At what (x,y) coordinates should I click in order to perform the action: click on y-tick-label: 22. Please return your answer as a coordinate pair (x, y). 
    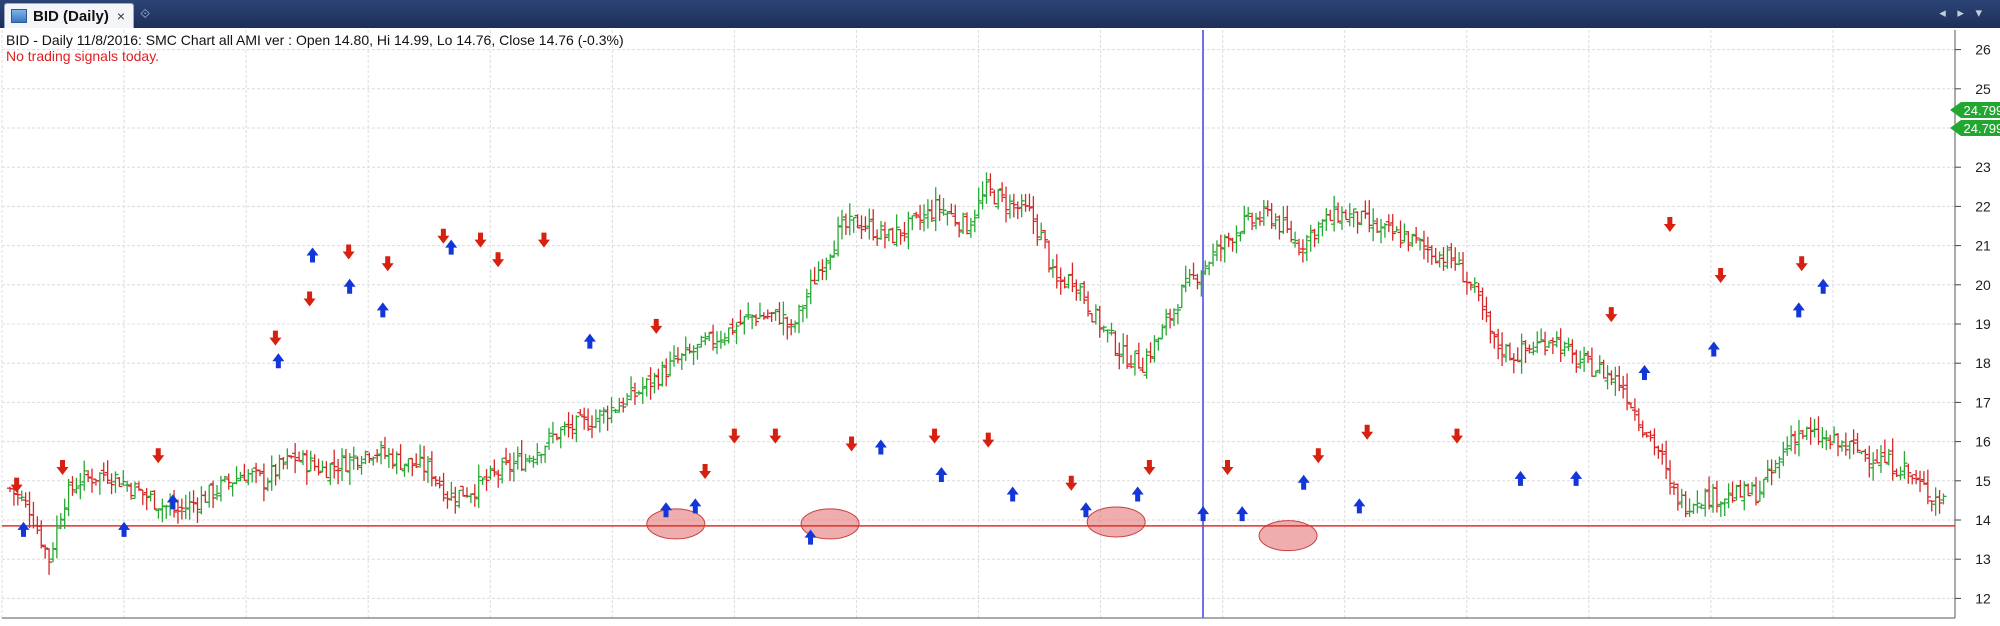
    Looking at the image, I should click on (1983, 206).